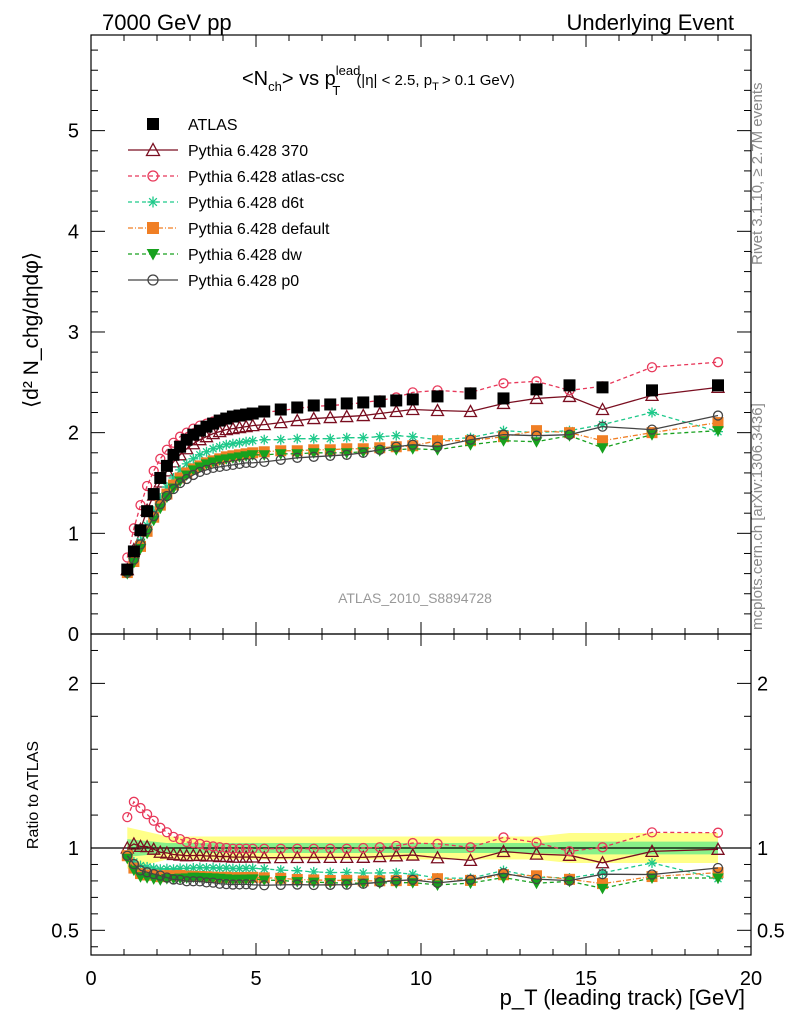 The width and height of the screenshot is (786, 1024). Describe the element at coordinates (33, 795) in the screenshot. I see `ylabel-ratio: Ratio to ATLAS` at that location.